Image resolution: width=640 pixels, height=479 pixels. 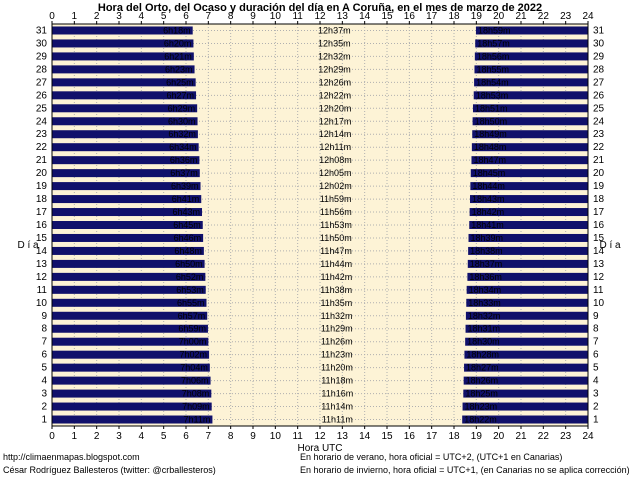 I want to click on x-tick-label-bottom: 4, so click(x=142, y=436).